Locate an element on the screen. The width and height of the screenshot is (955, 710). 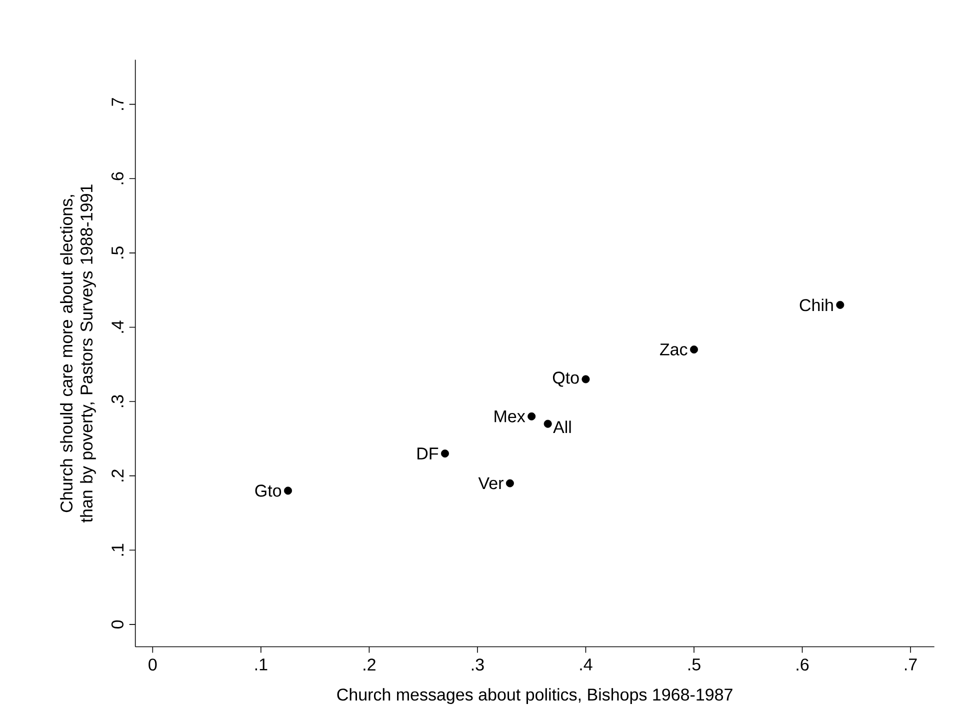
y-axis-title: Church should care more about elections, than by poverty, Pastors Surveys 1988-1991 is located at coordinates (78, 353).